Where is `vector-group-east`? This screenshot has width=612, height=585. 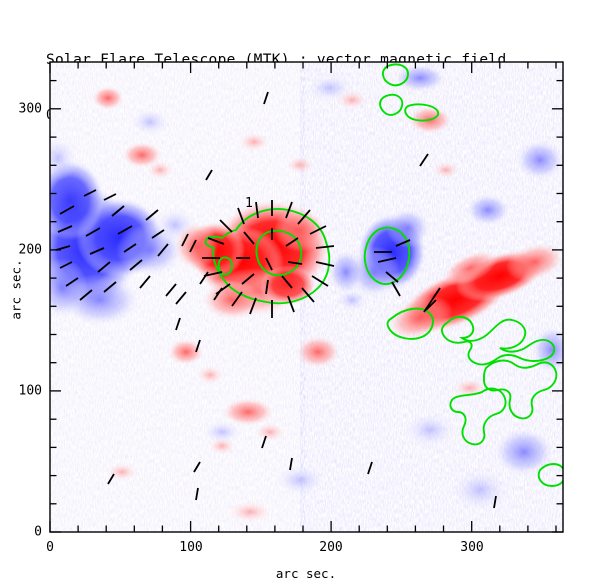 vector-group-east is located at coordinates (407, 233).